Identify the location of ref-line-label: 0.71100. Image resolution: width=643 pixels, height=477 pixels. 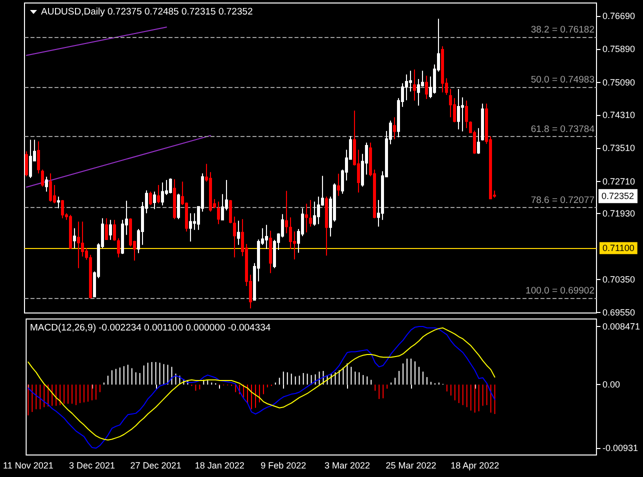
(618, 248).